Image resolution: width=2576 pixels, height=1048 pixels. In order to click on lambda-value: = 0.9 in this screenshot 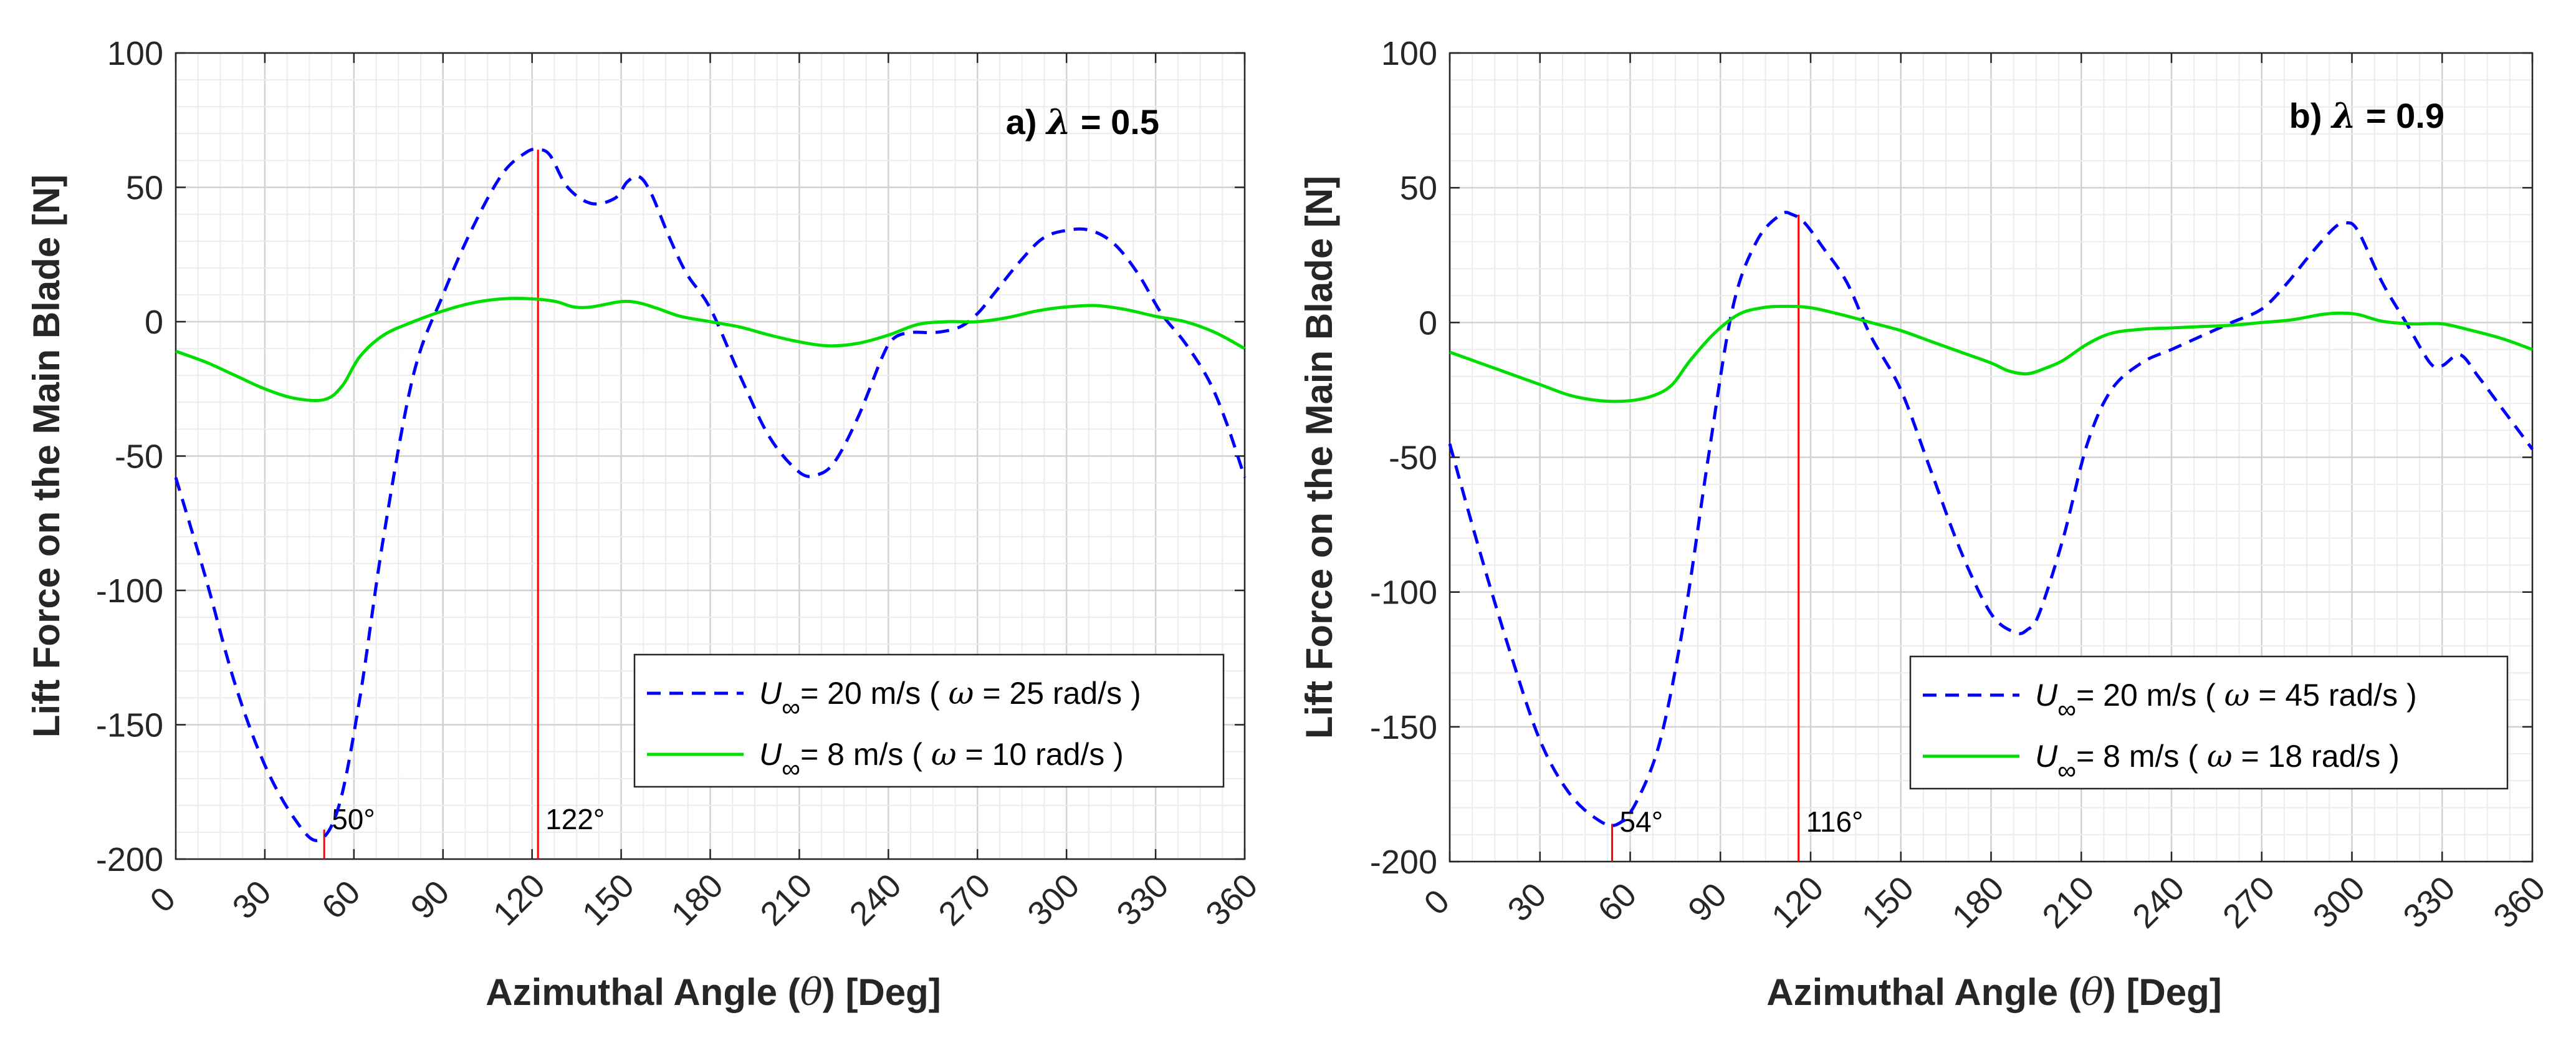, I will do `click(2400, 115)`.